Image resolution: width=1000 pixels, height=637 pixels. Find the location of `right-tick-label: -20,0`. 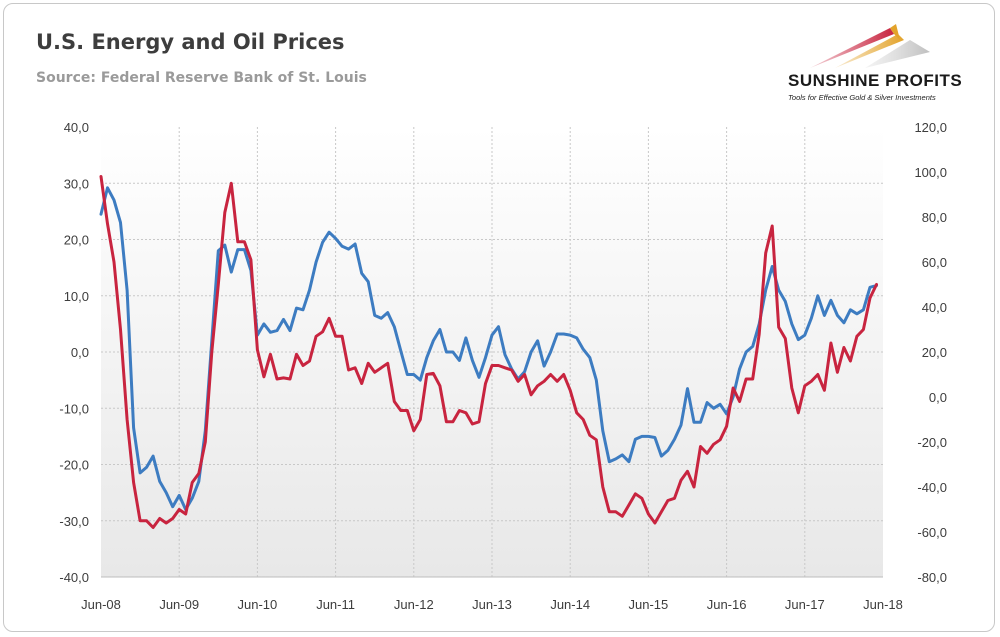

right-tick-label: -20,0 is located at coordinates (932, 442).